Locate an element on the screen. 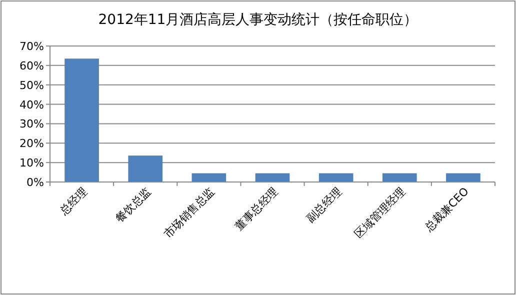  y-tick-label: 40% is located at coordinates (32, 105).